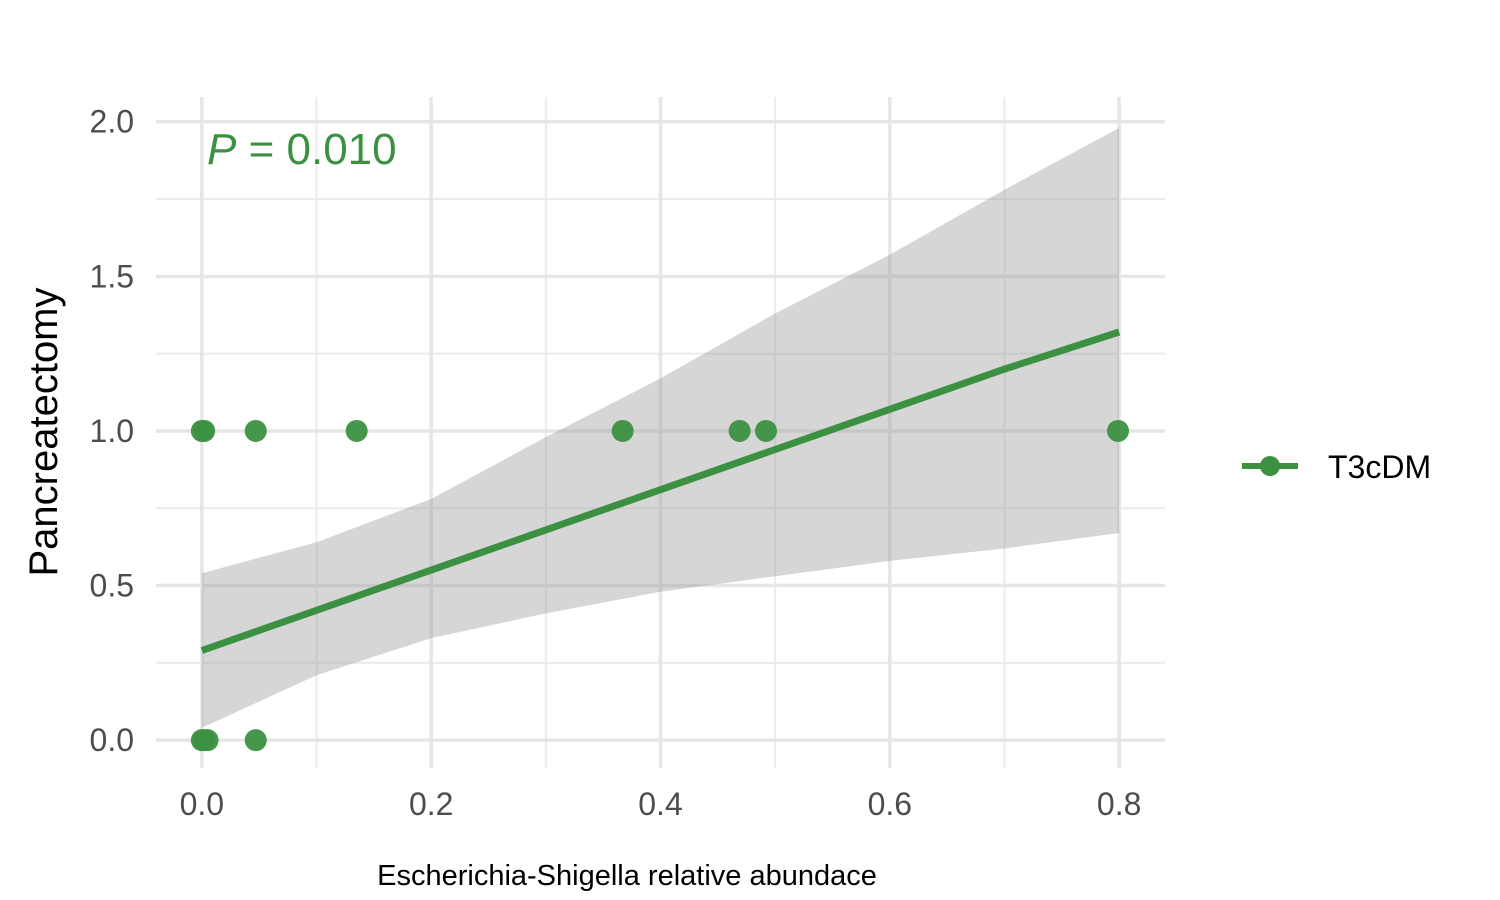 The image size is (1500, 900). I want to click on p-value-annotation: P = 0.010, so click(302, 149).